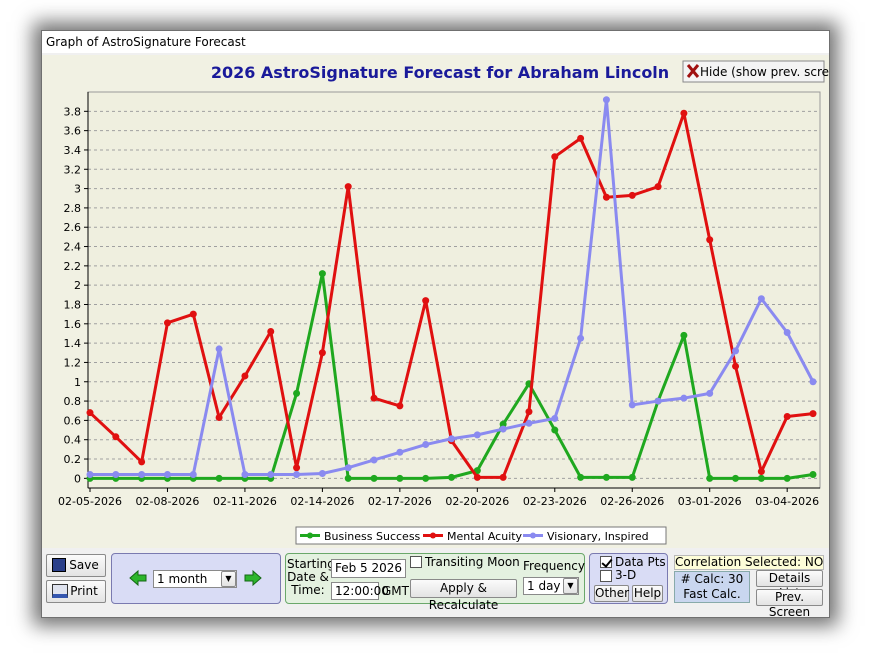 This screenshot has height=660, width=882. I want to click on period-select: 1 month, so click(195, 579).